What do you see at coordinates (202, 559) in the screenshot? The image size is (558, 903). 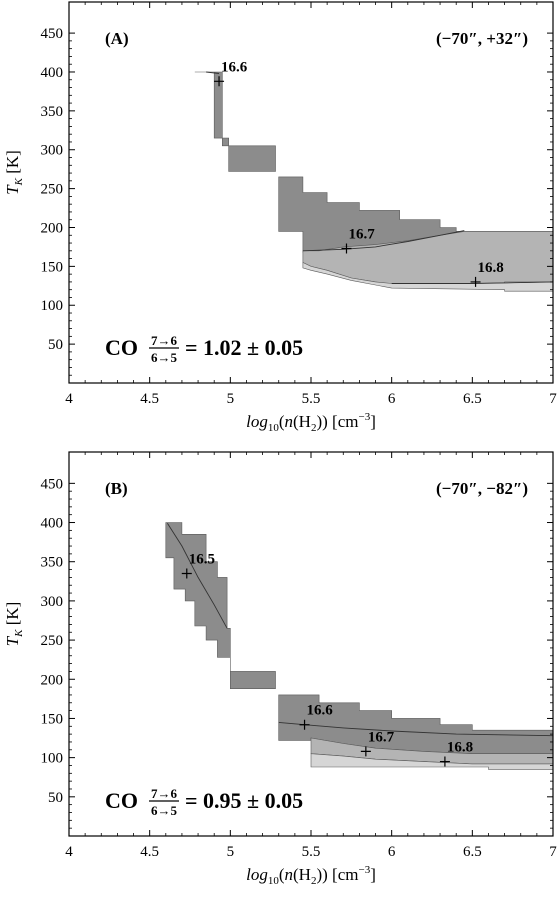 I see `point-label: 16.5` at bounding box center [202, 559].